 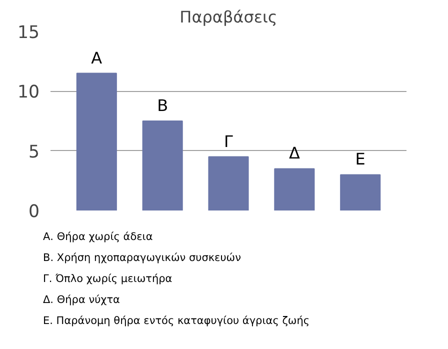 I want to click on text: Ε. Παράνομη θήρα εντός καταφυγίου άγριας ζωής, so click(x=176, y=321).